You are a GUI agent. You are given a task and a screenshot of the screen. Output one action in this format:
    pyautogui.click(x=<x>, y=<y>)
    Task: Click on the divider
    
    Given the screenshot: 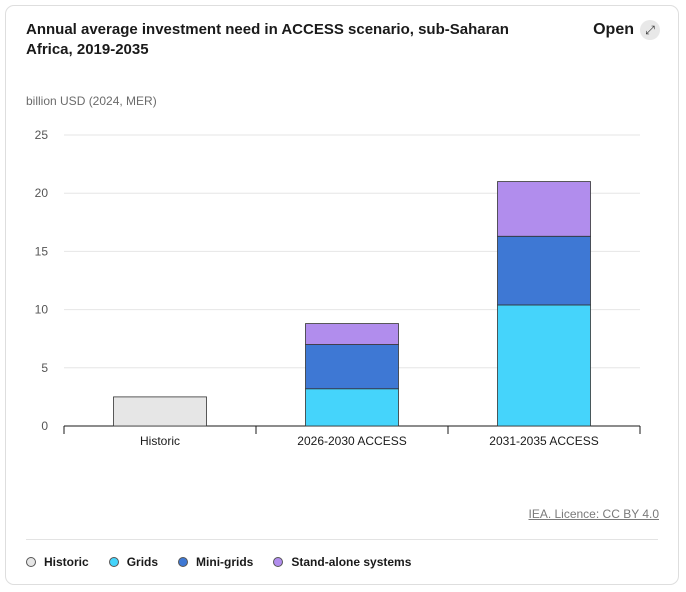 What is the action you would take?
    pyautogui.click(x=342, y=539)
    